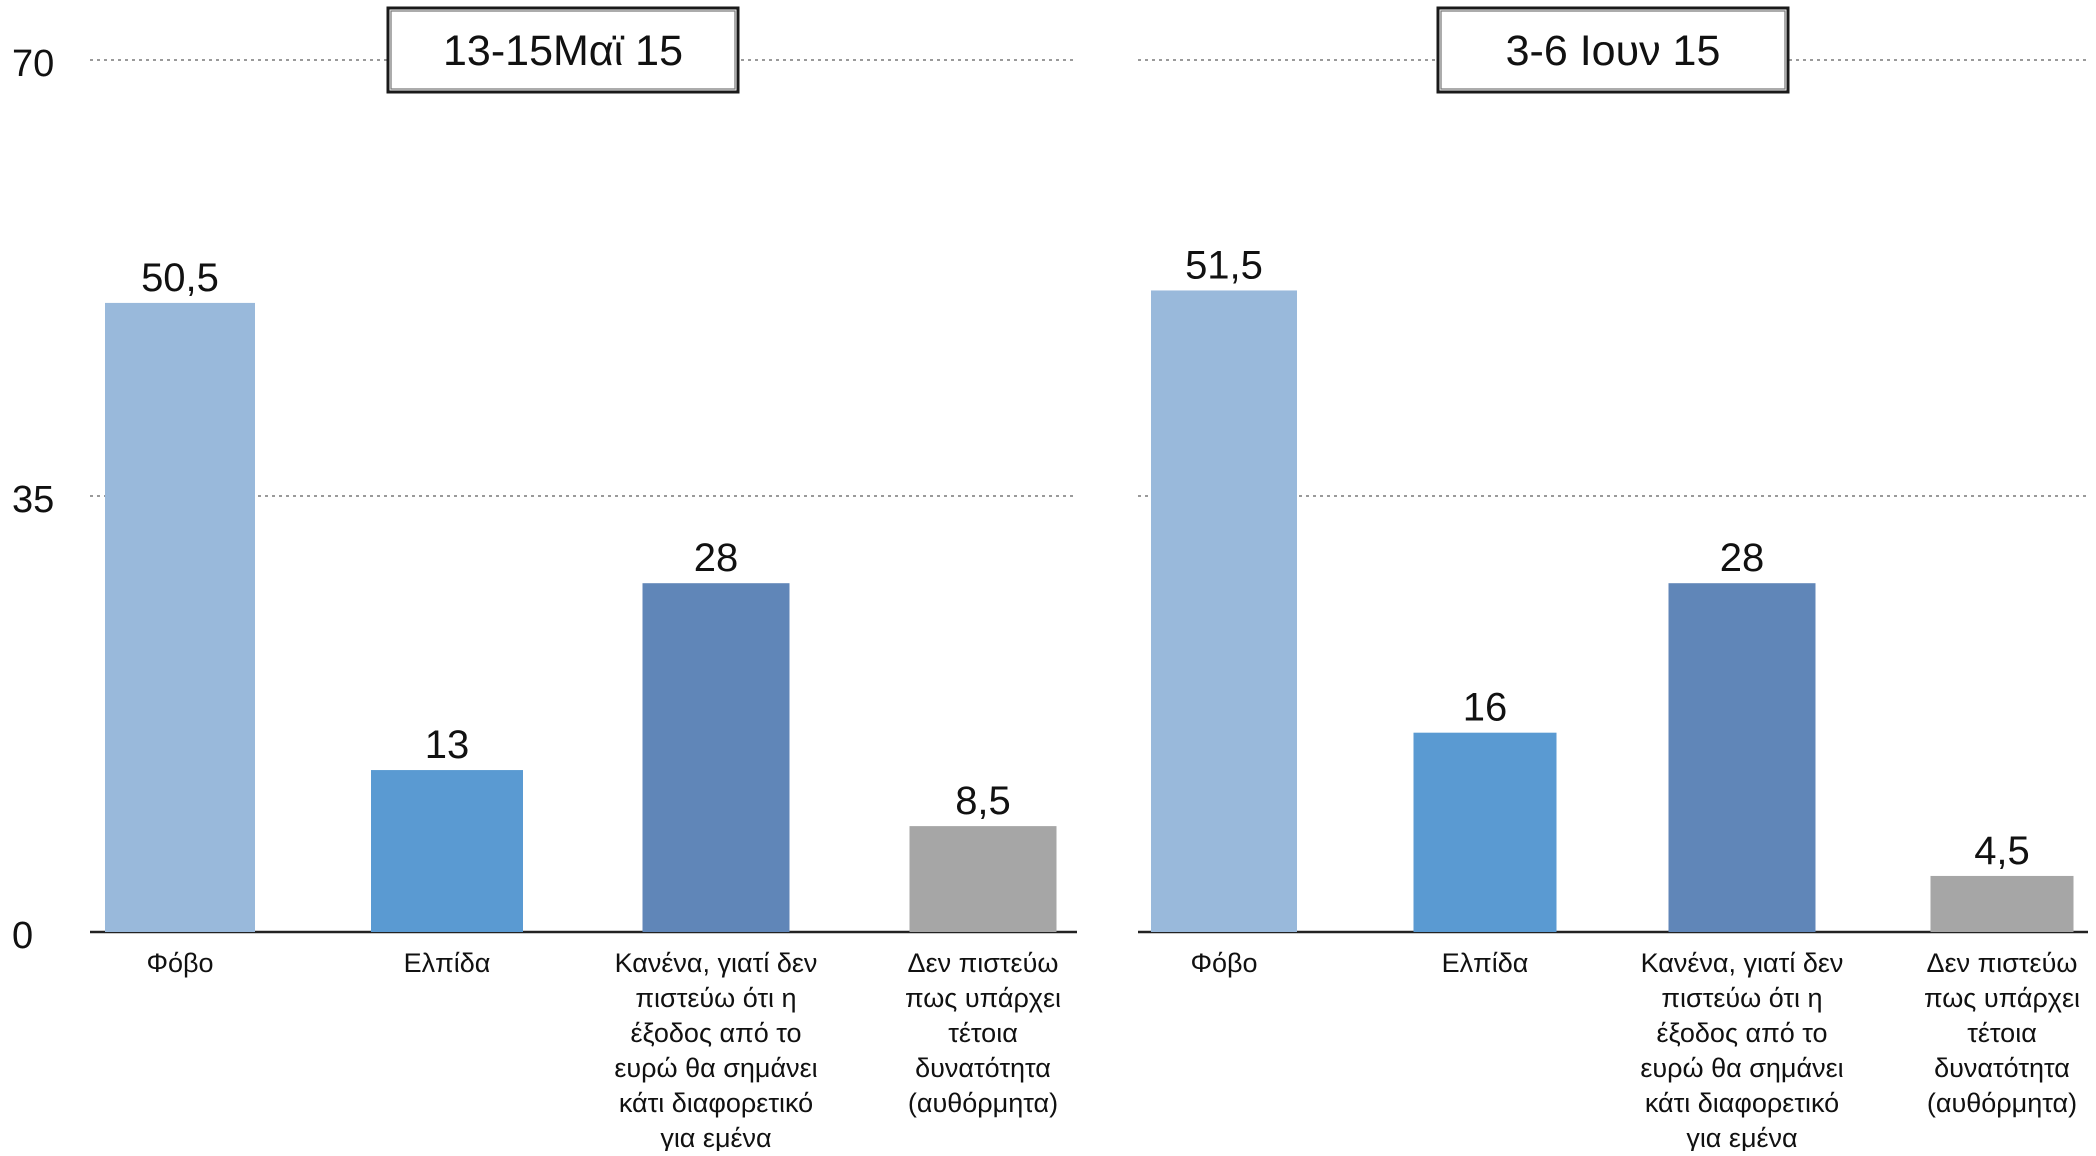 This screenshot has width=2096, height=1156. Describe the element at coordinates (33, 500) in the screenshot. I see `y-tick-label: 35` at that location.